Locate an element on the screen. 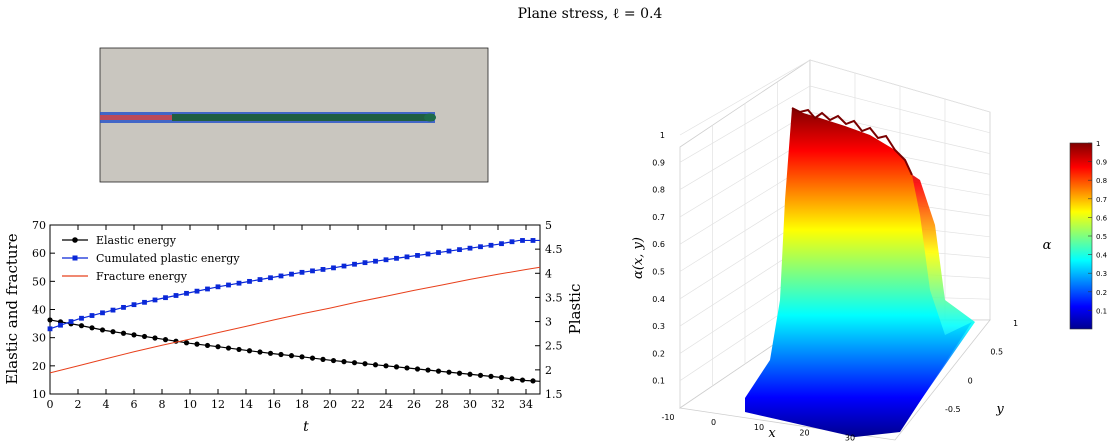 This screenshot has height=444, width=1115. y-right-tick-label: 4 is located at coordinates (548, 273).